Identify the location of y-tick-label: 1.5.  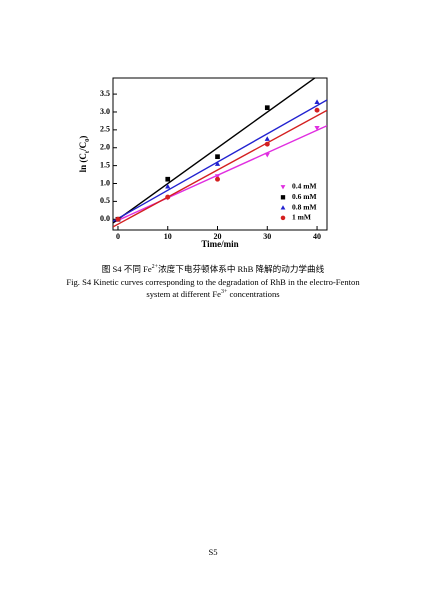
(105, 164).